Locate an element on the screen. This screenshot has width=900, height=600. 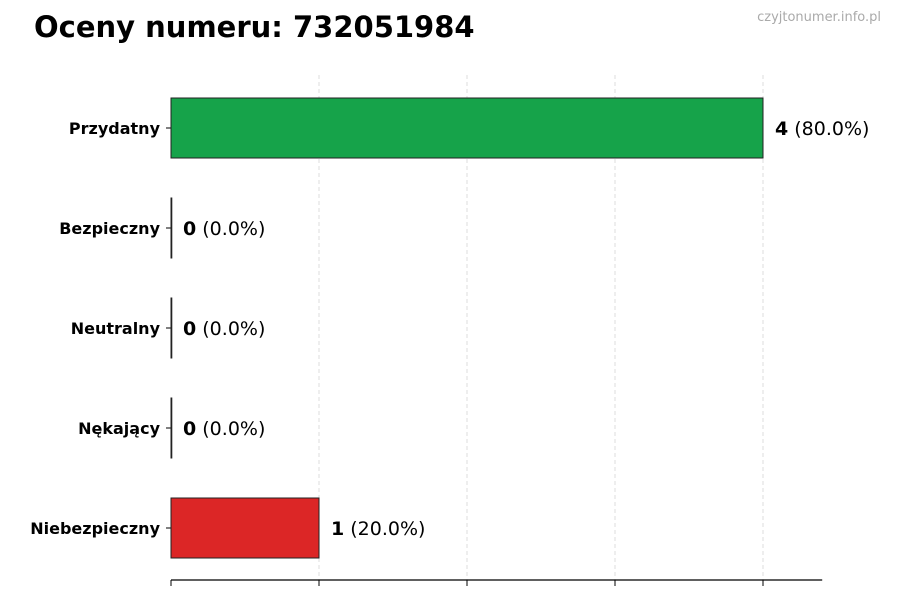
count-value: 1 is located at coordinates (337, 529).